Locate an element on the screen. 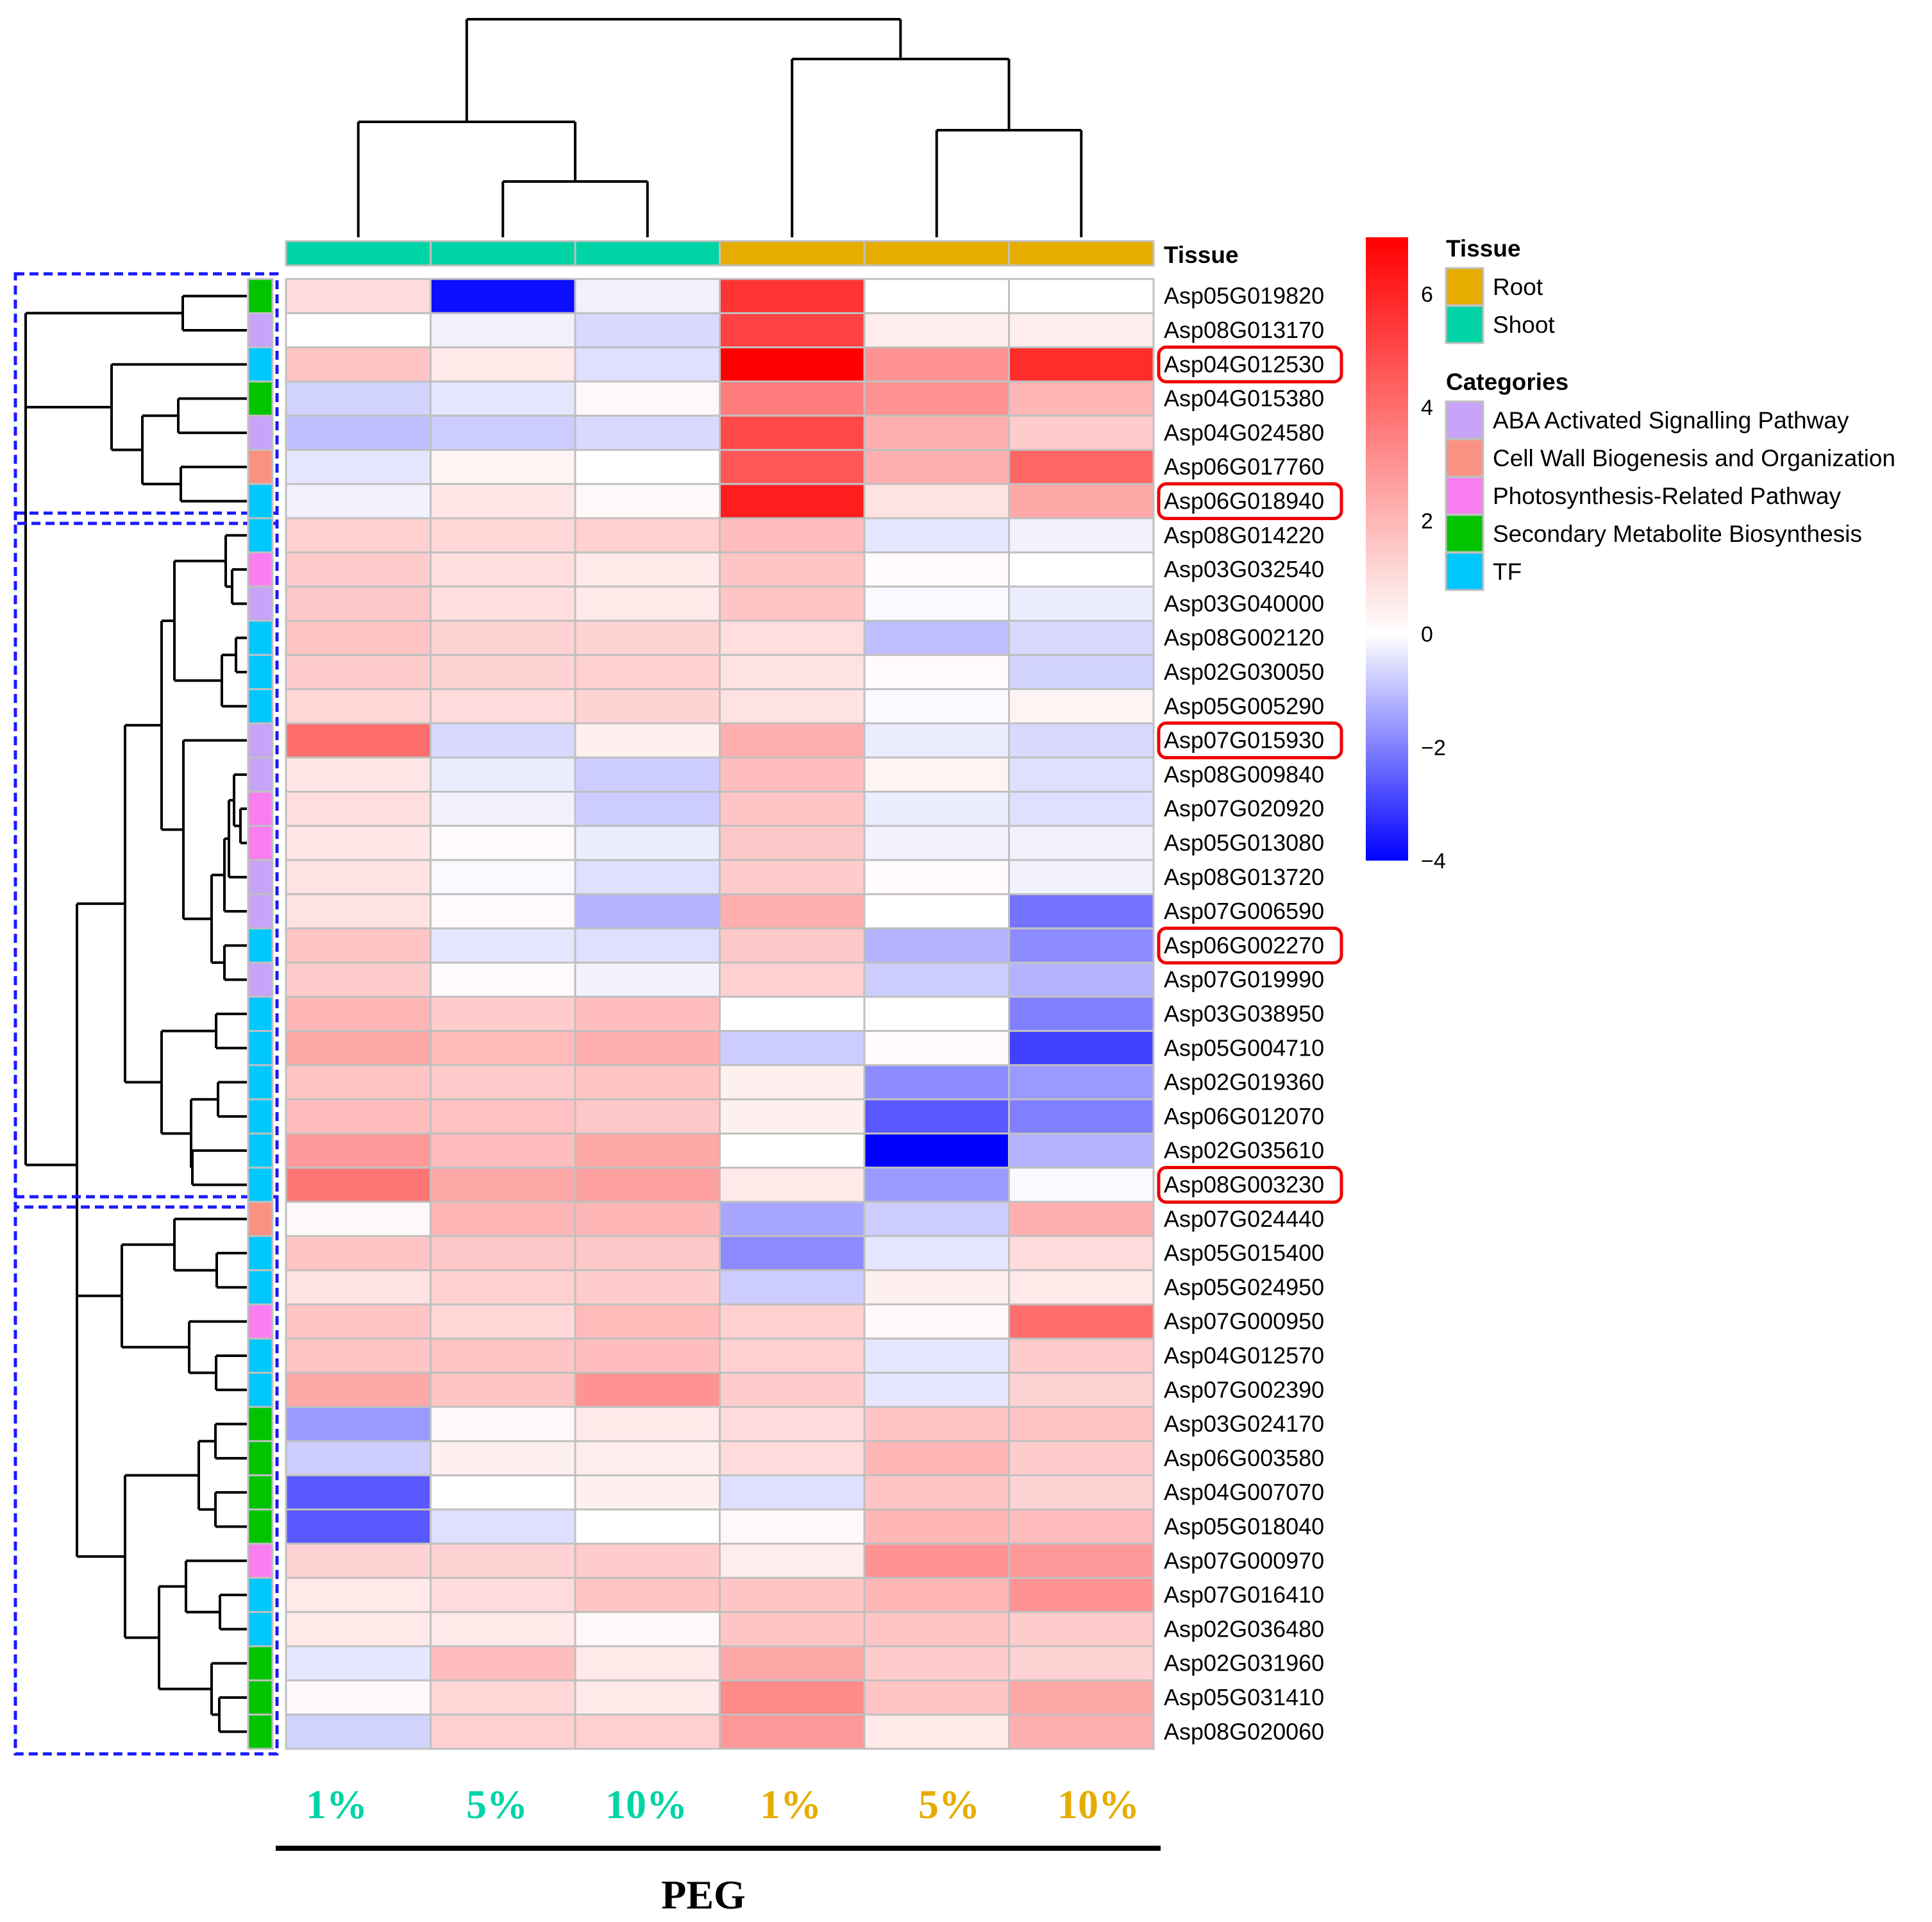 This screenshot has width=1932, height=1922. color-scale-tick-label: −4 is located at coordinates (1433, 861).